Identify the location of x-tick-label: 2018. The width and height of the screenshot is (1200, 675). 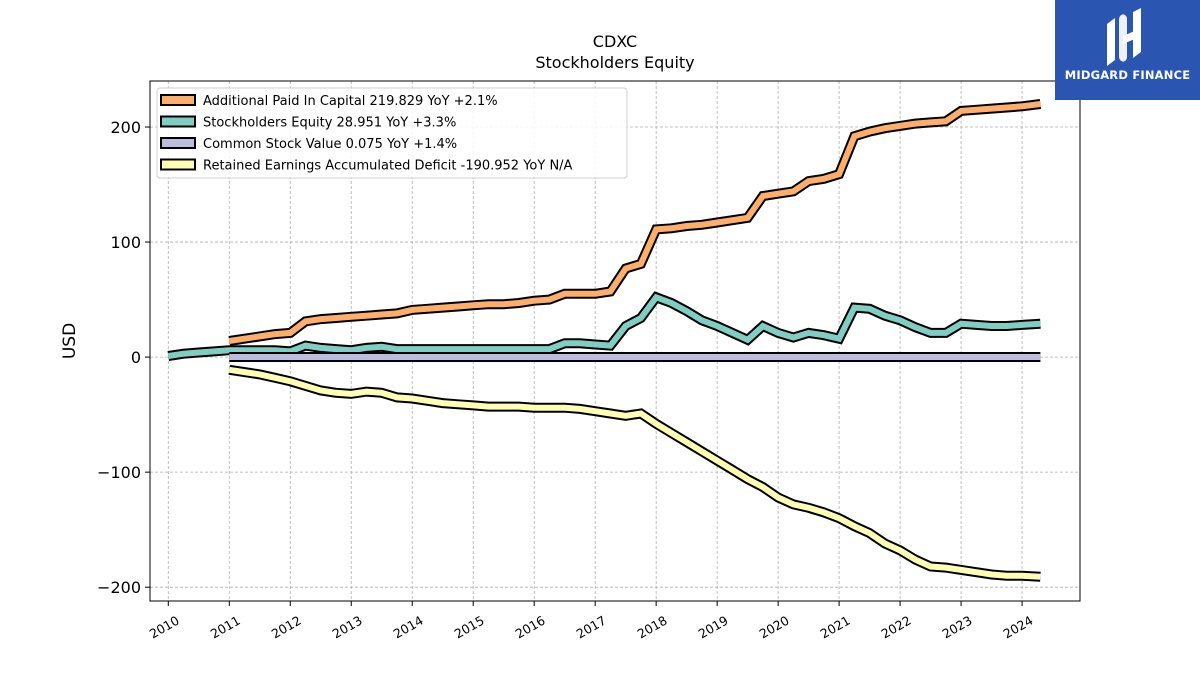
(652, 627).